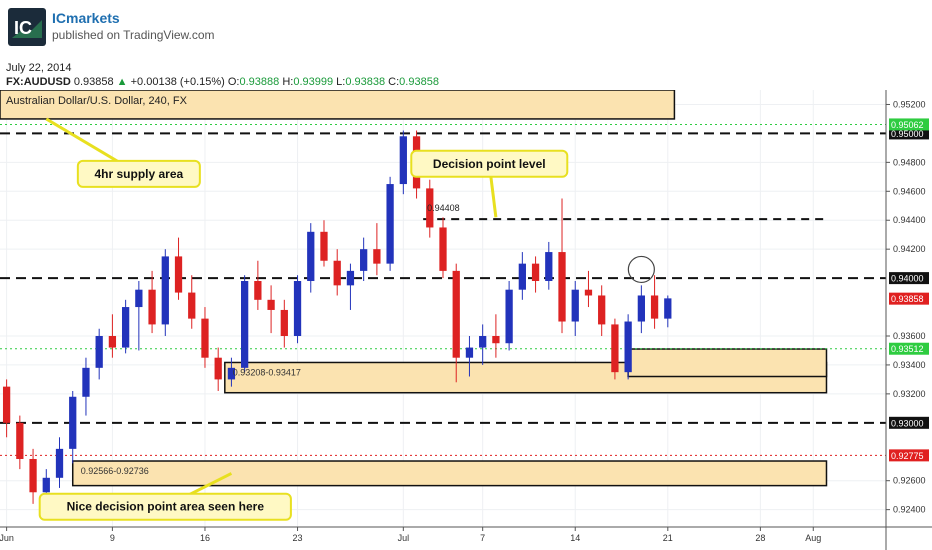 The height and width of the screenshot is (550, 932). I want to click on nice-decision-callout-box, so click(165, 506).